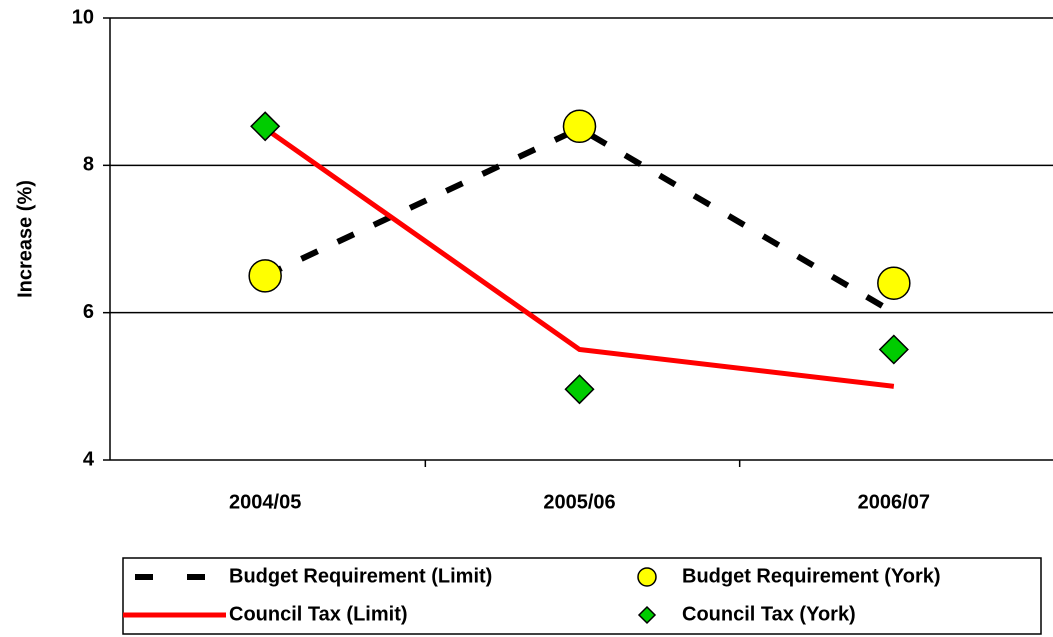  Describe the element at coordinates (582, 596) in the screenshot. I see `legend-box` at that location.